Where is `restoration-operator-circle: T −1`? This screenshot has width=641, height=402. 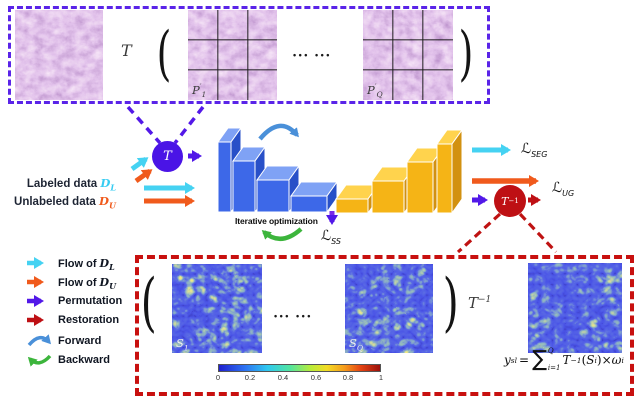 restoration-operator-circle: T −1 is located at coordinates (510, 201).